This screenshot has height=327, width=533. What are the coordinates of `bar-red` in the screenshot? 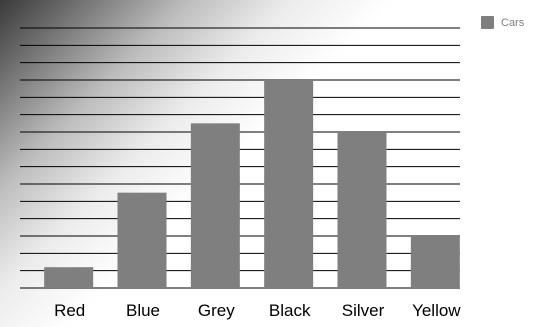 It's located at (69, 277).